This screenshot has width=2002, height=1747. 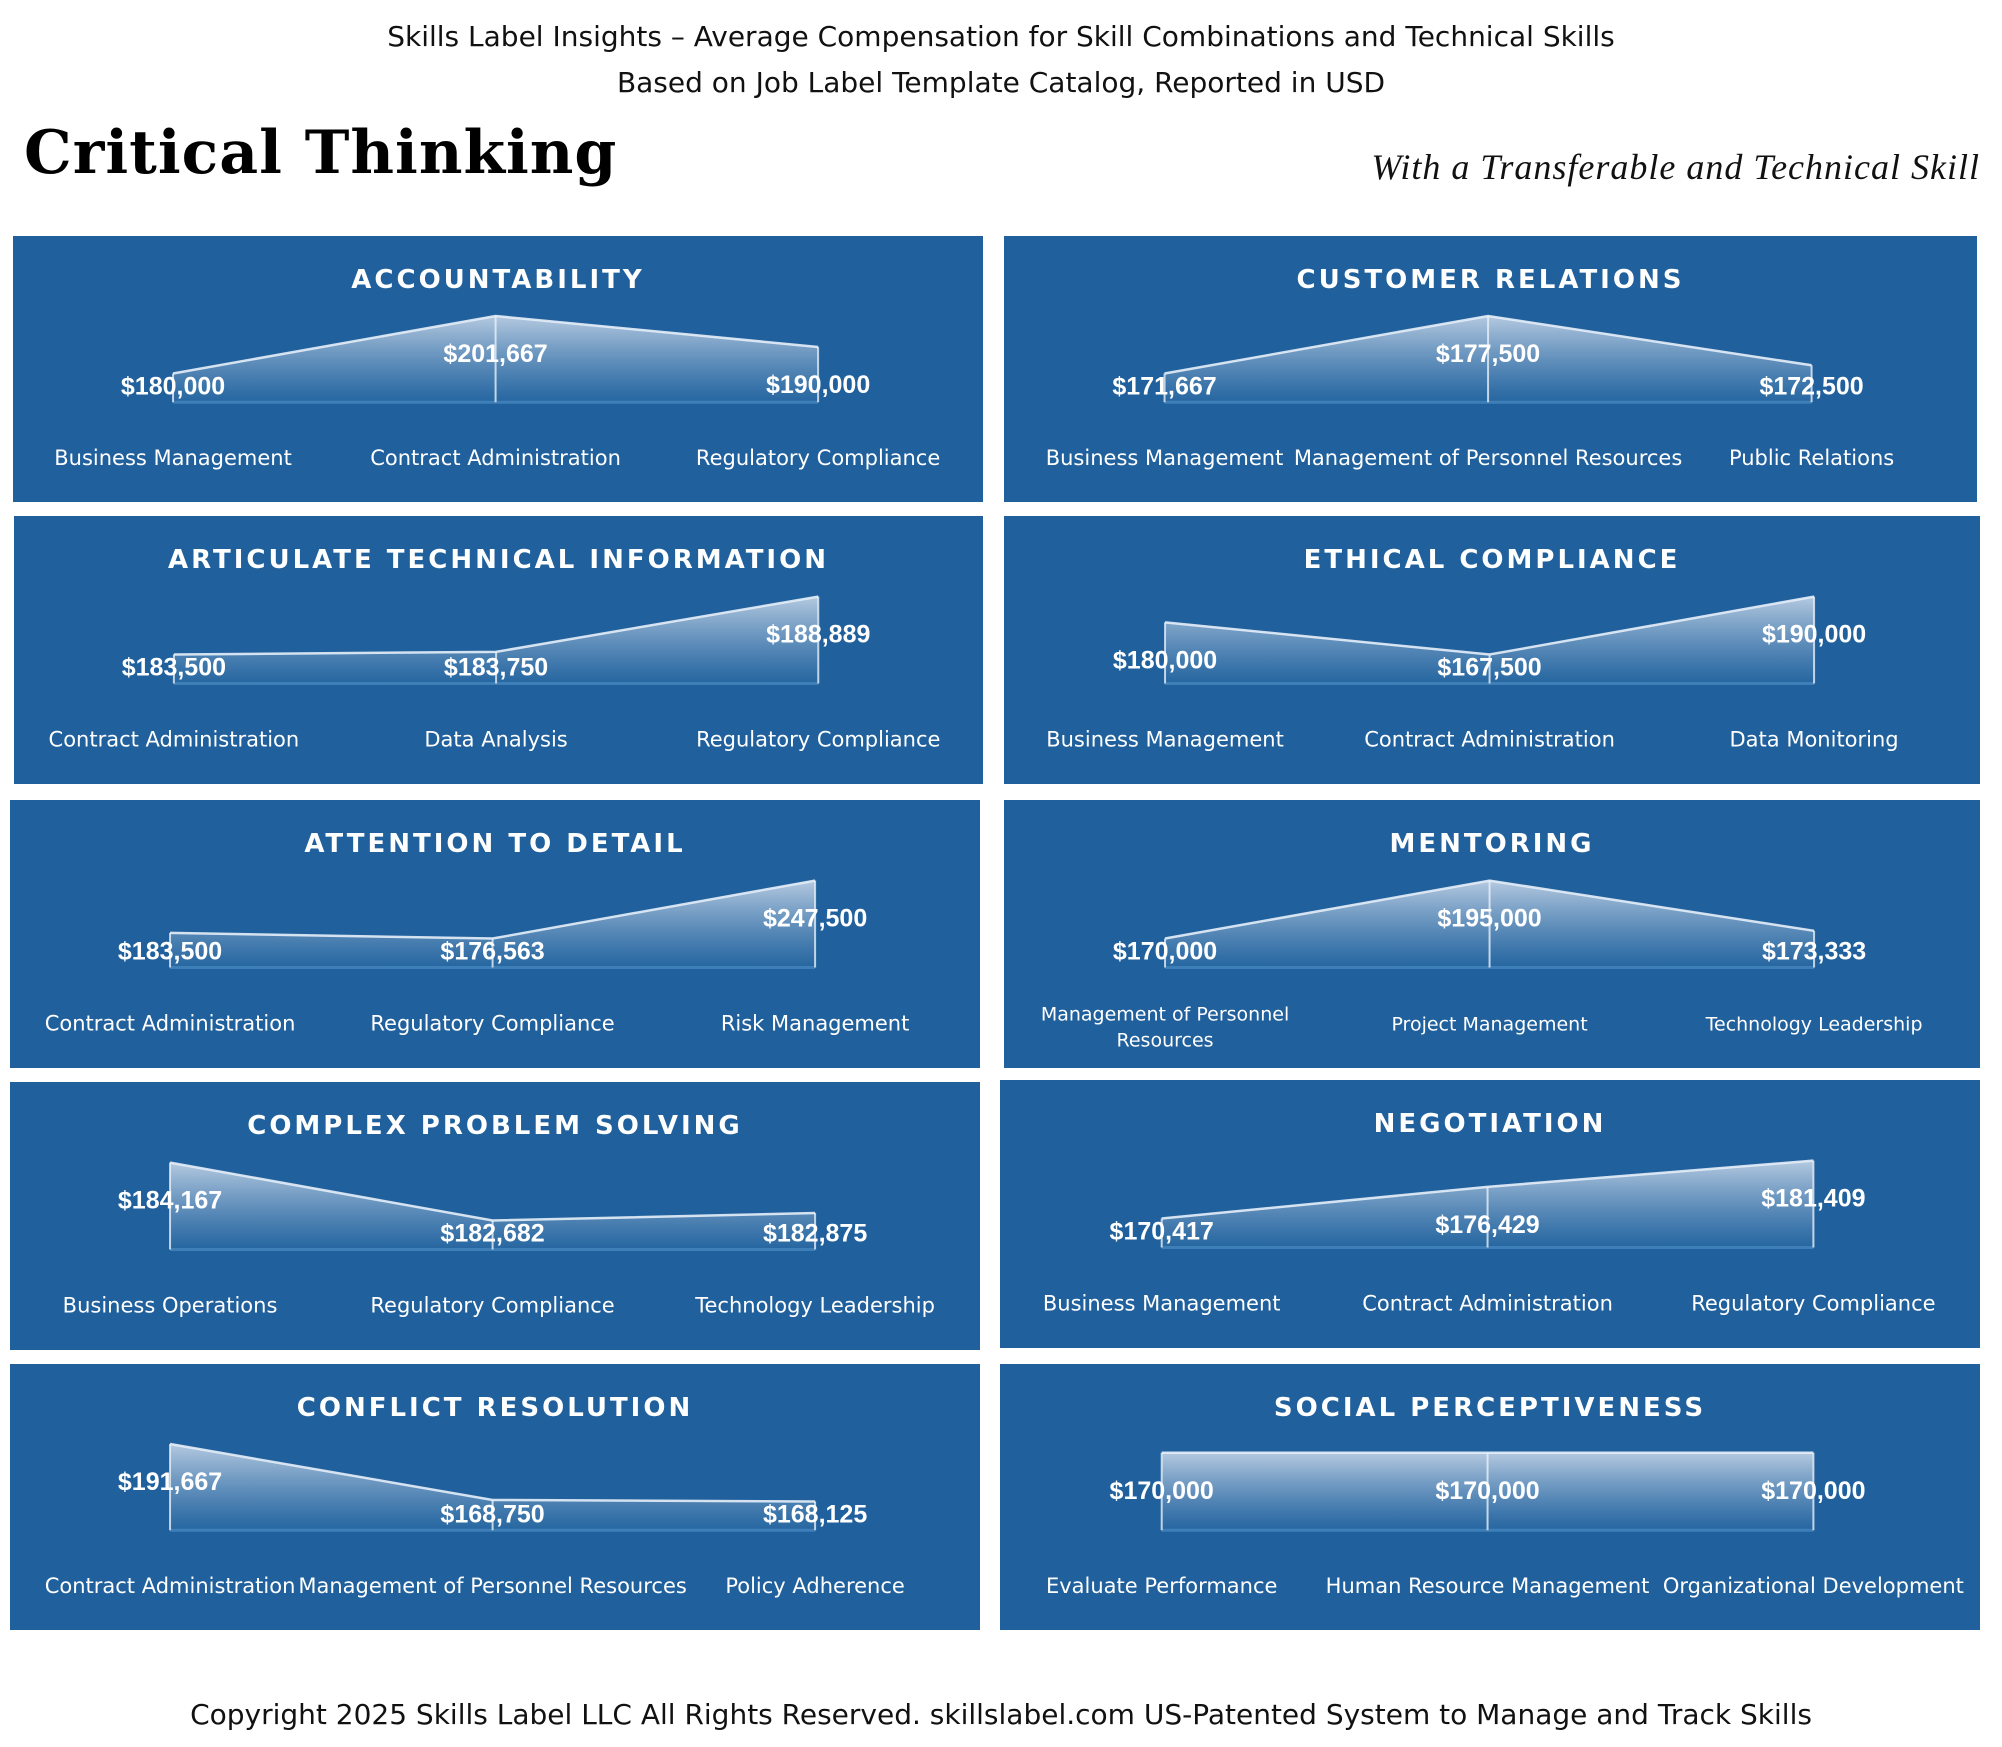 What do you see at coordinates (1491, 280) in the screenshot?
I see `chart-title: CUSTOMER RELATIONS` at bounding box center [1491, 280].